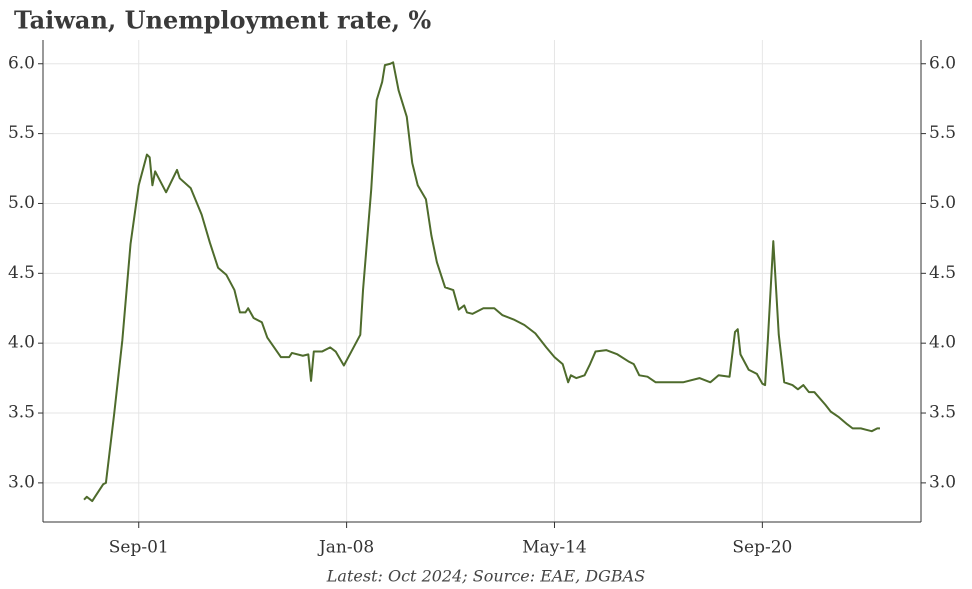  What do you see at coordinates (21, 203) in the screenshot?
I see `y-tick-label: 5.0` at bounding box center [21, 203].